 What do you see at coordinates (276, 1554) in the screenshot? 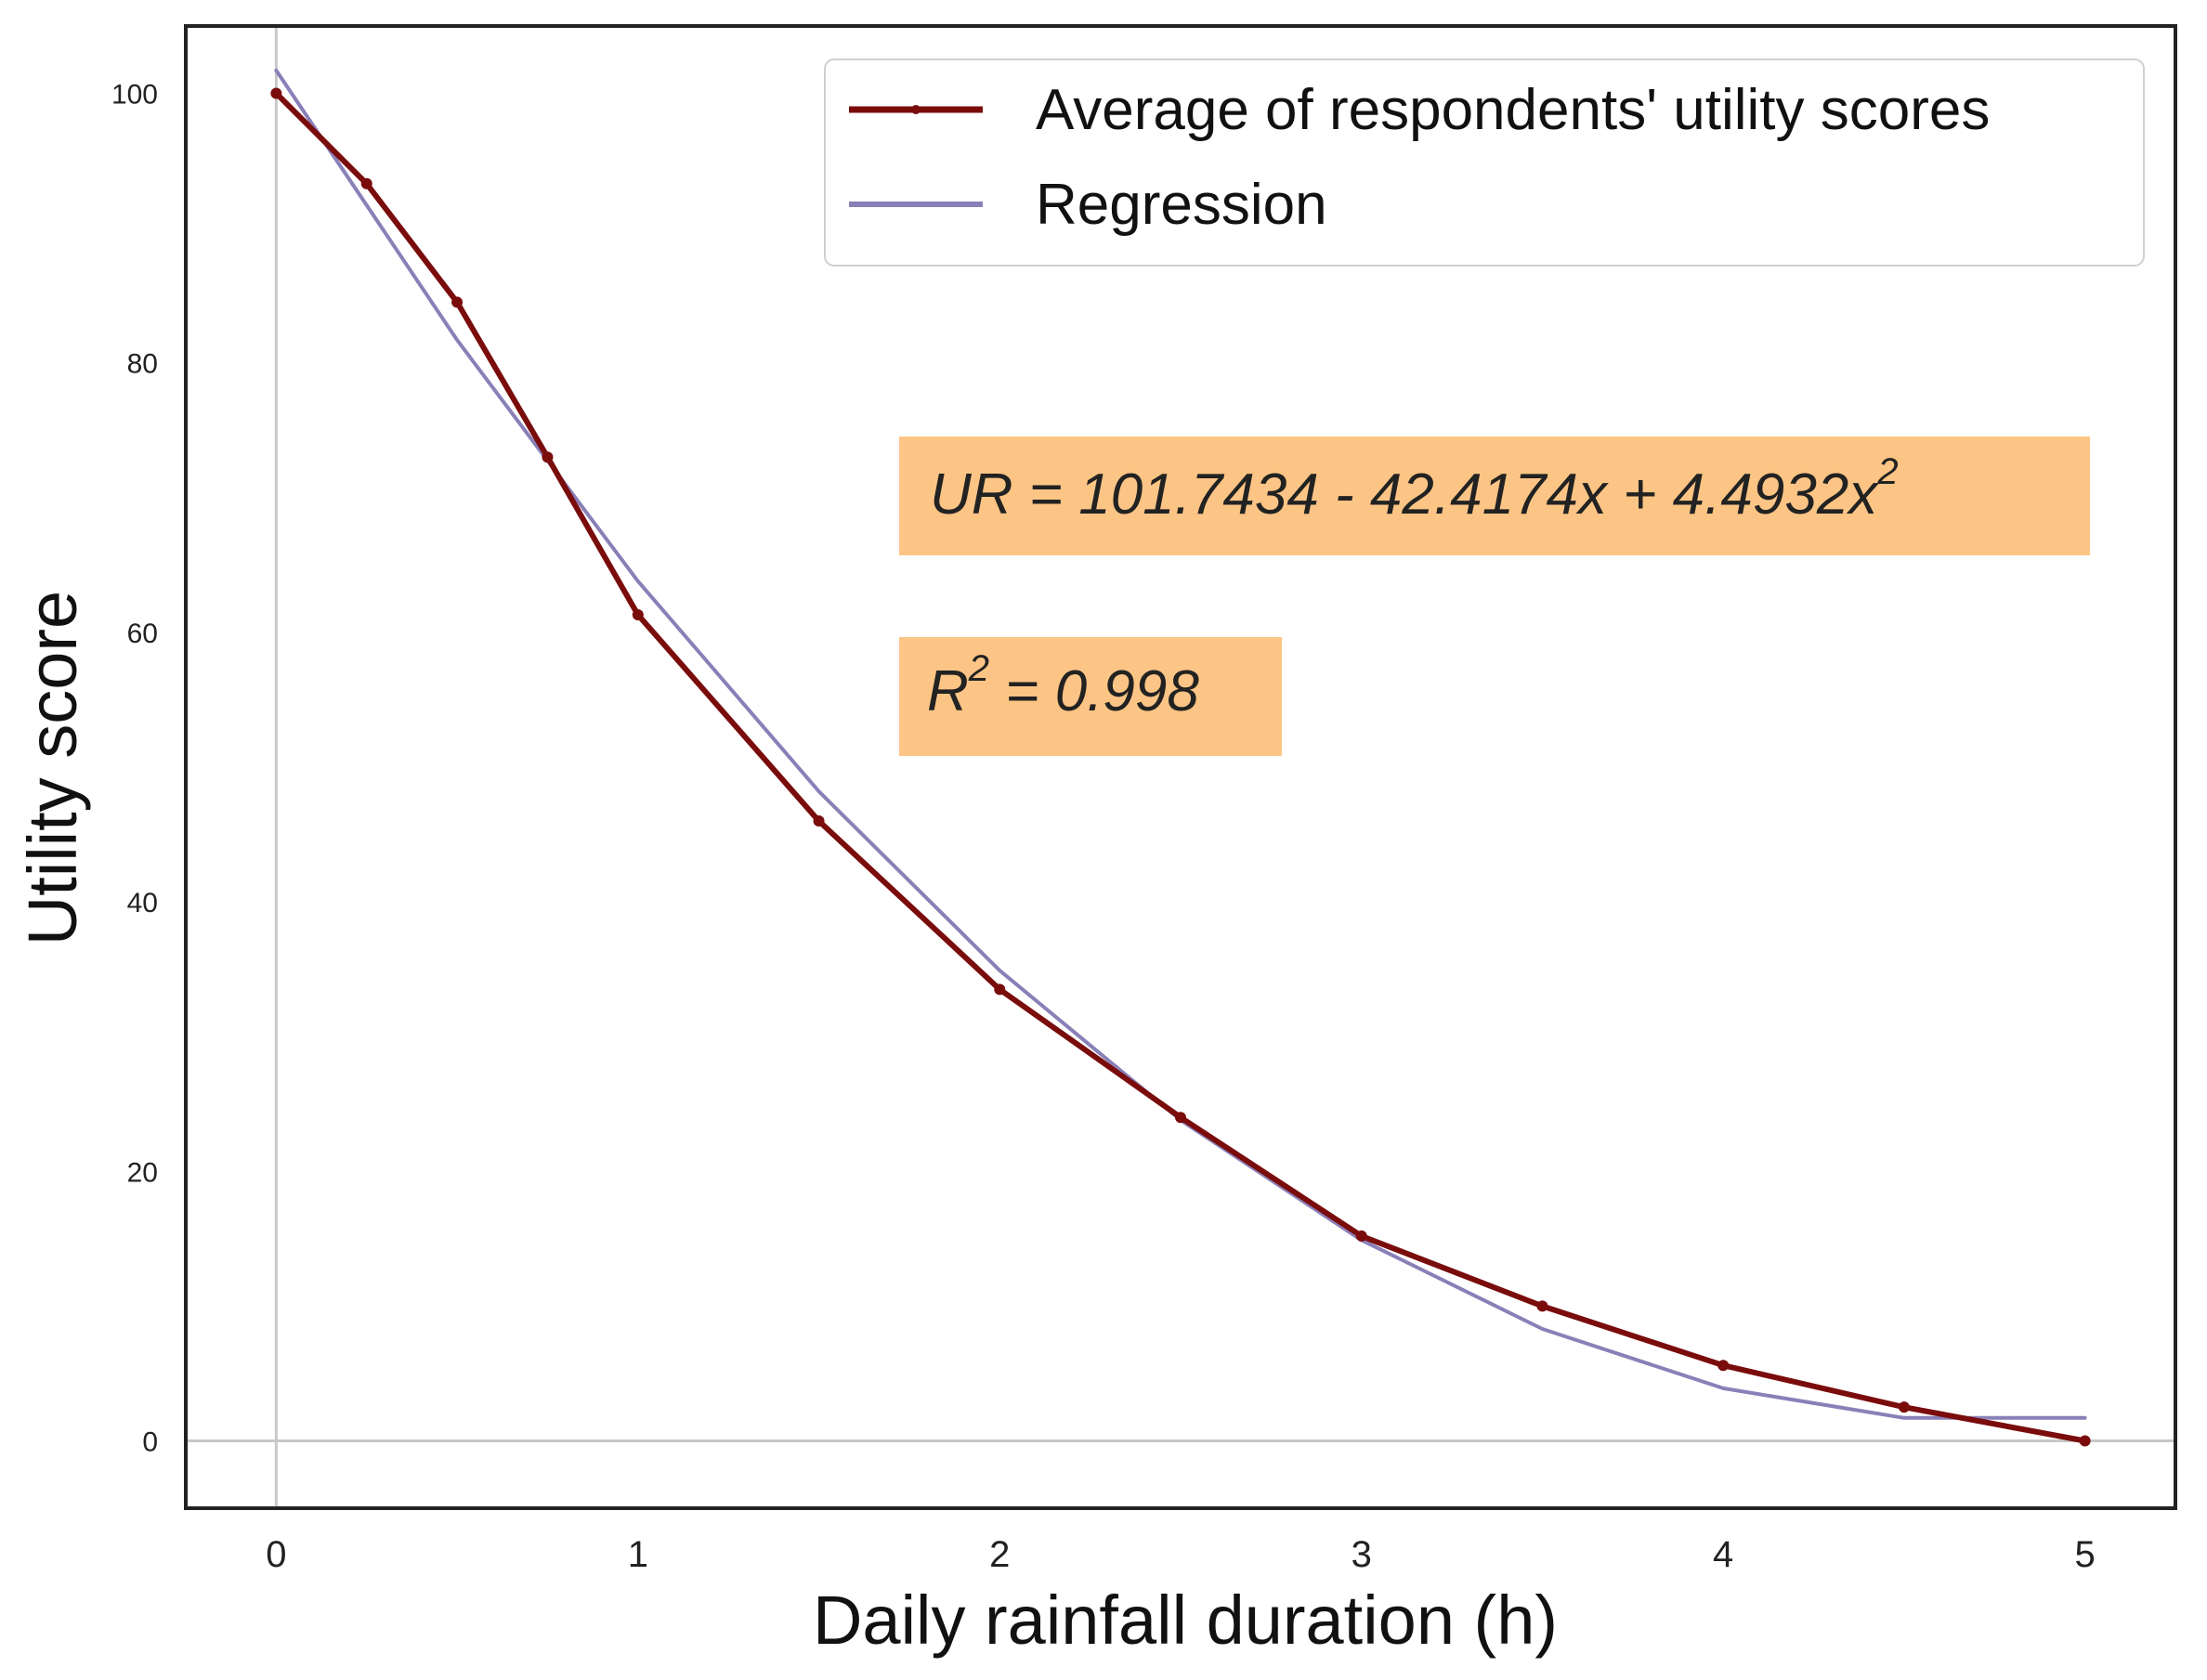
I see `x-tick-label: 0` at bounding box center [276, 1554].